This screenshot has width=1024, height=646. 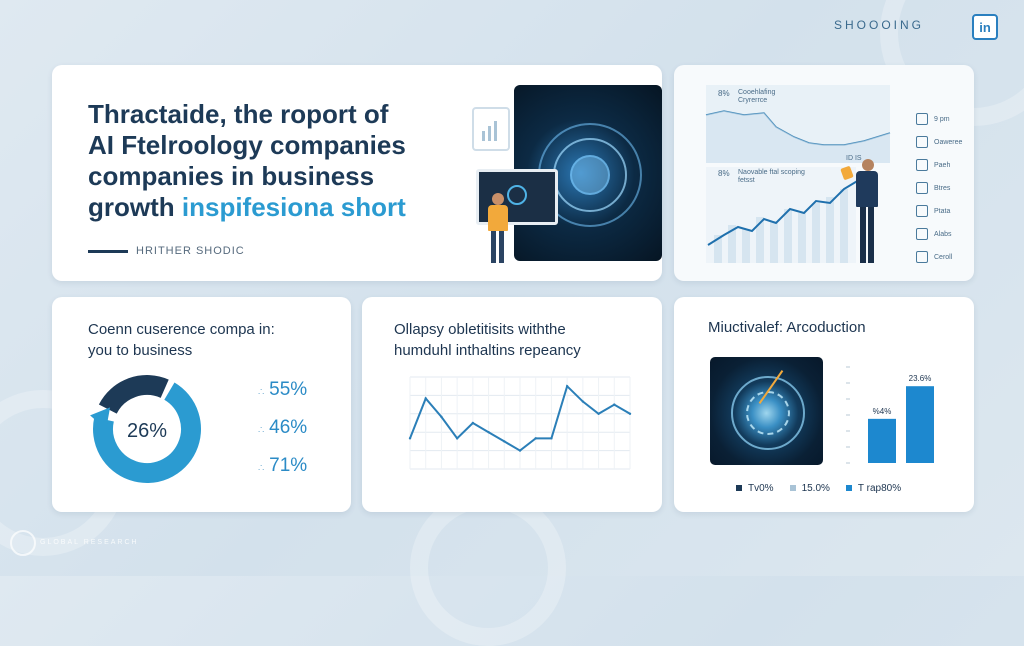 I want to click on donut-center-value: 26%, so click(x=147, y=431).